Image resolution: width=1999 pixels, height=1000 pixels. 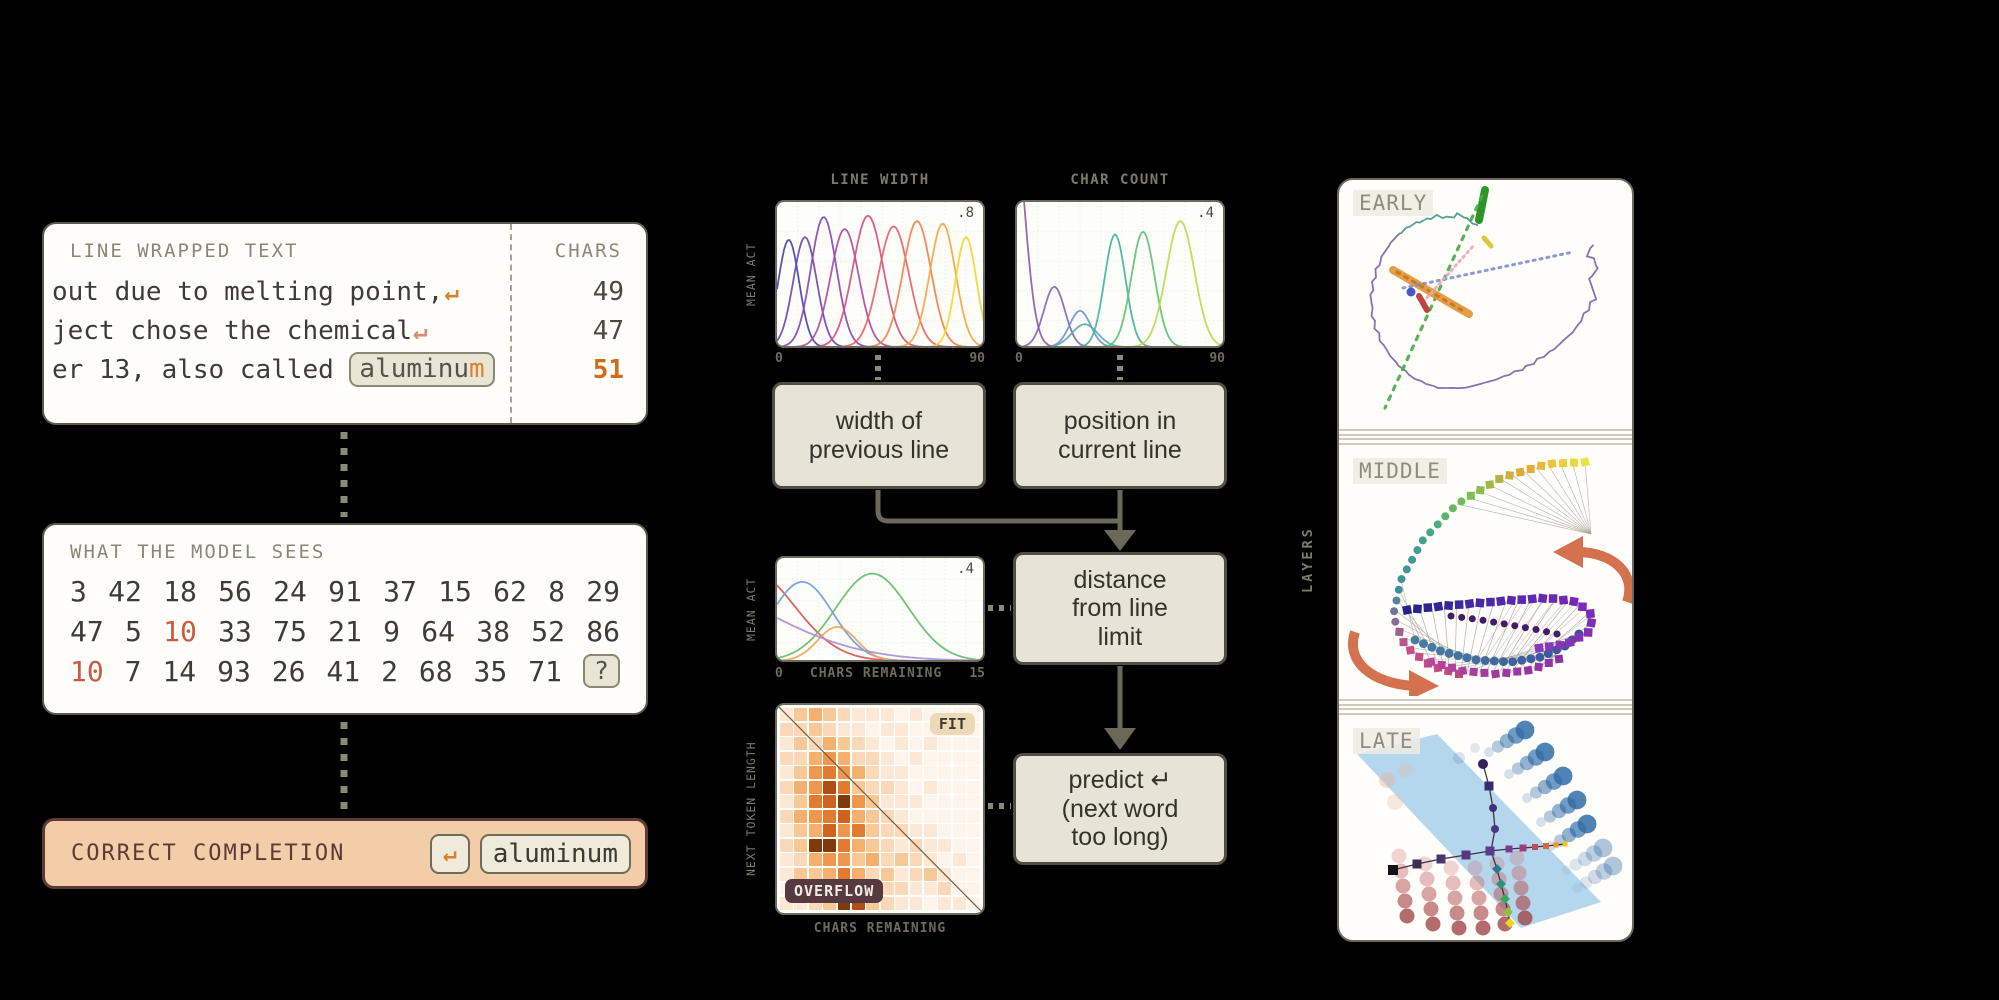 What do you see at coordinates (1485, 303) in the screenshot?
I see `early-layers-section: EARLY` at bounding box center [1485, 303].